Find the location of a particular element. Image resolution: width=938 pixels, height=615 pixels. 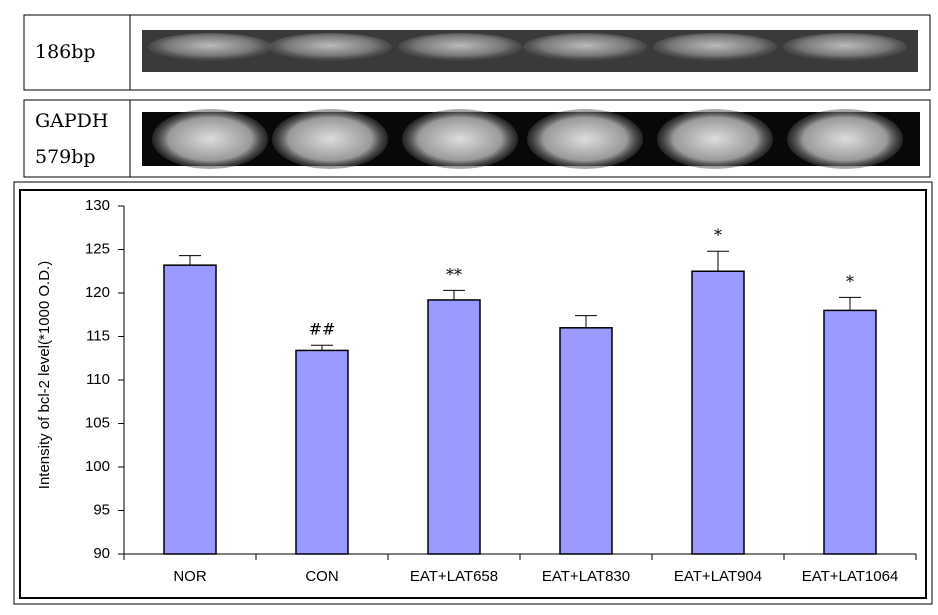

y-tick-label: 110 is located at coordinates (98, 379).